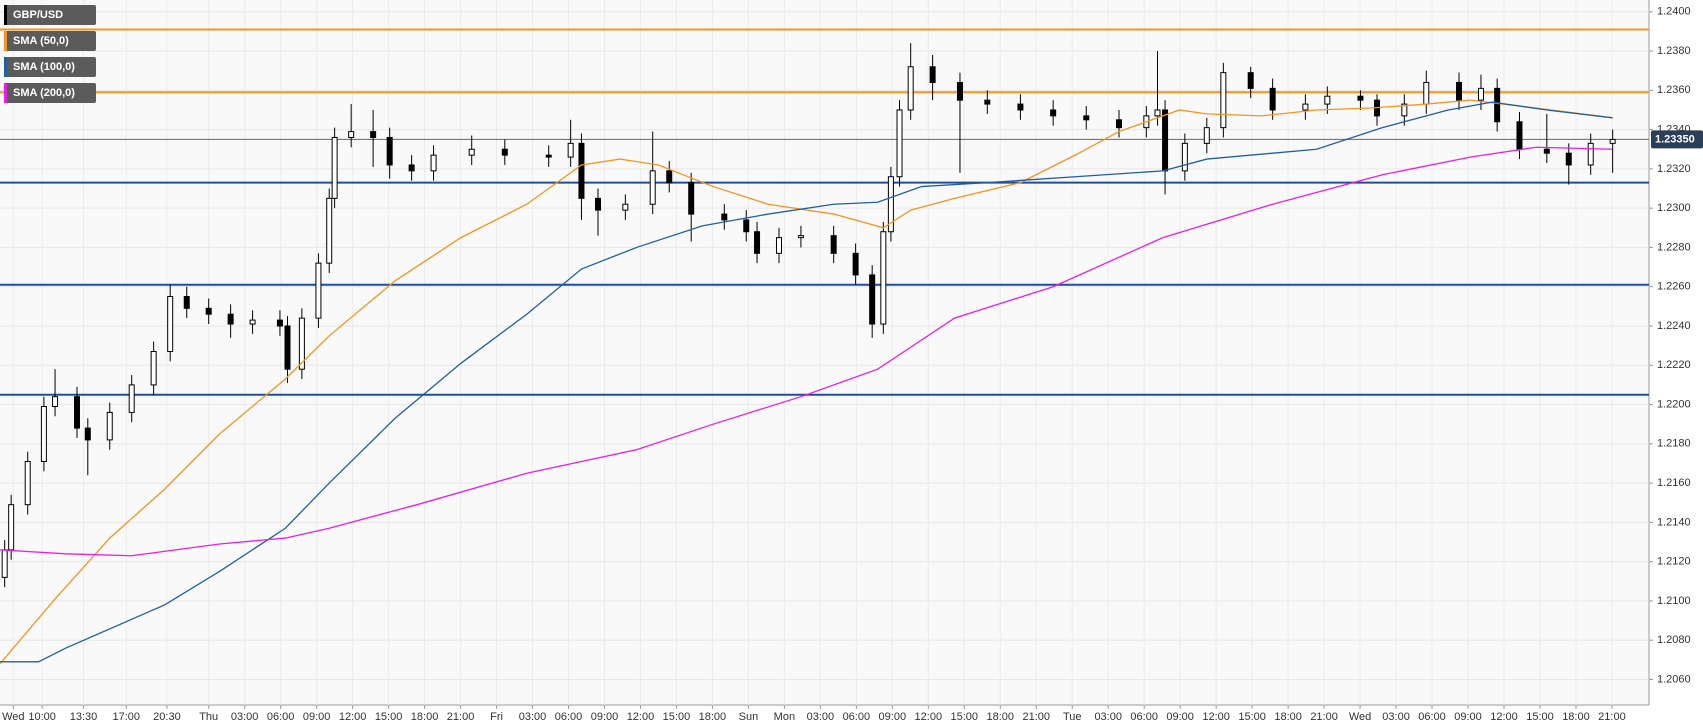  What do you see at coordinates (44, 93) in the screenshot?
I see `legend-label: SMA (200,0)` at bounding box center [44, 93].